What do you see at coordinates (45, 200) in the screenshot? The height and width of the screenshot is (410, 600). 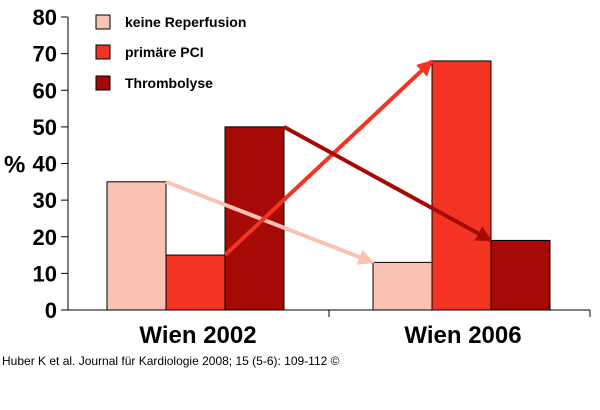 I see `y-tick-label-30: 30` at bounding box center [45, 200].